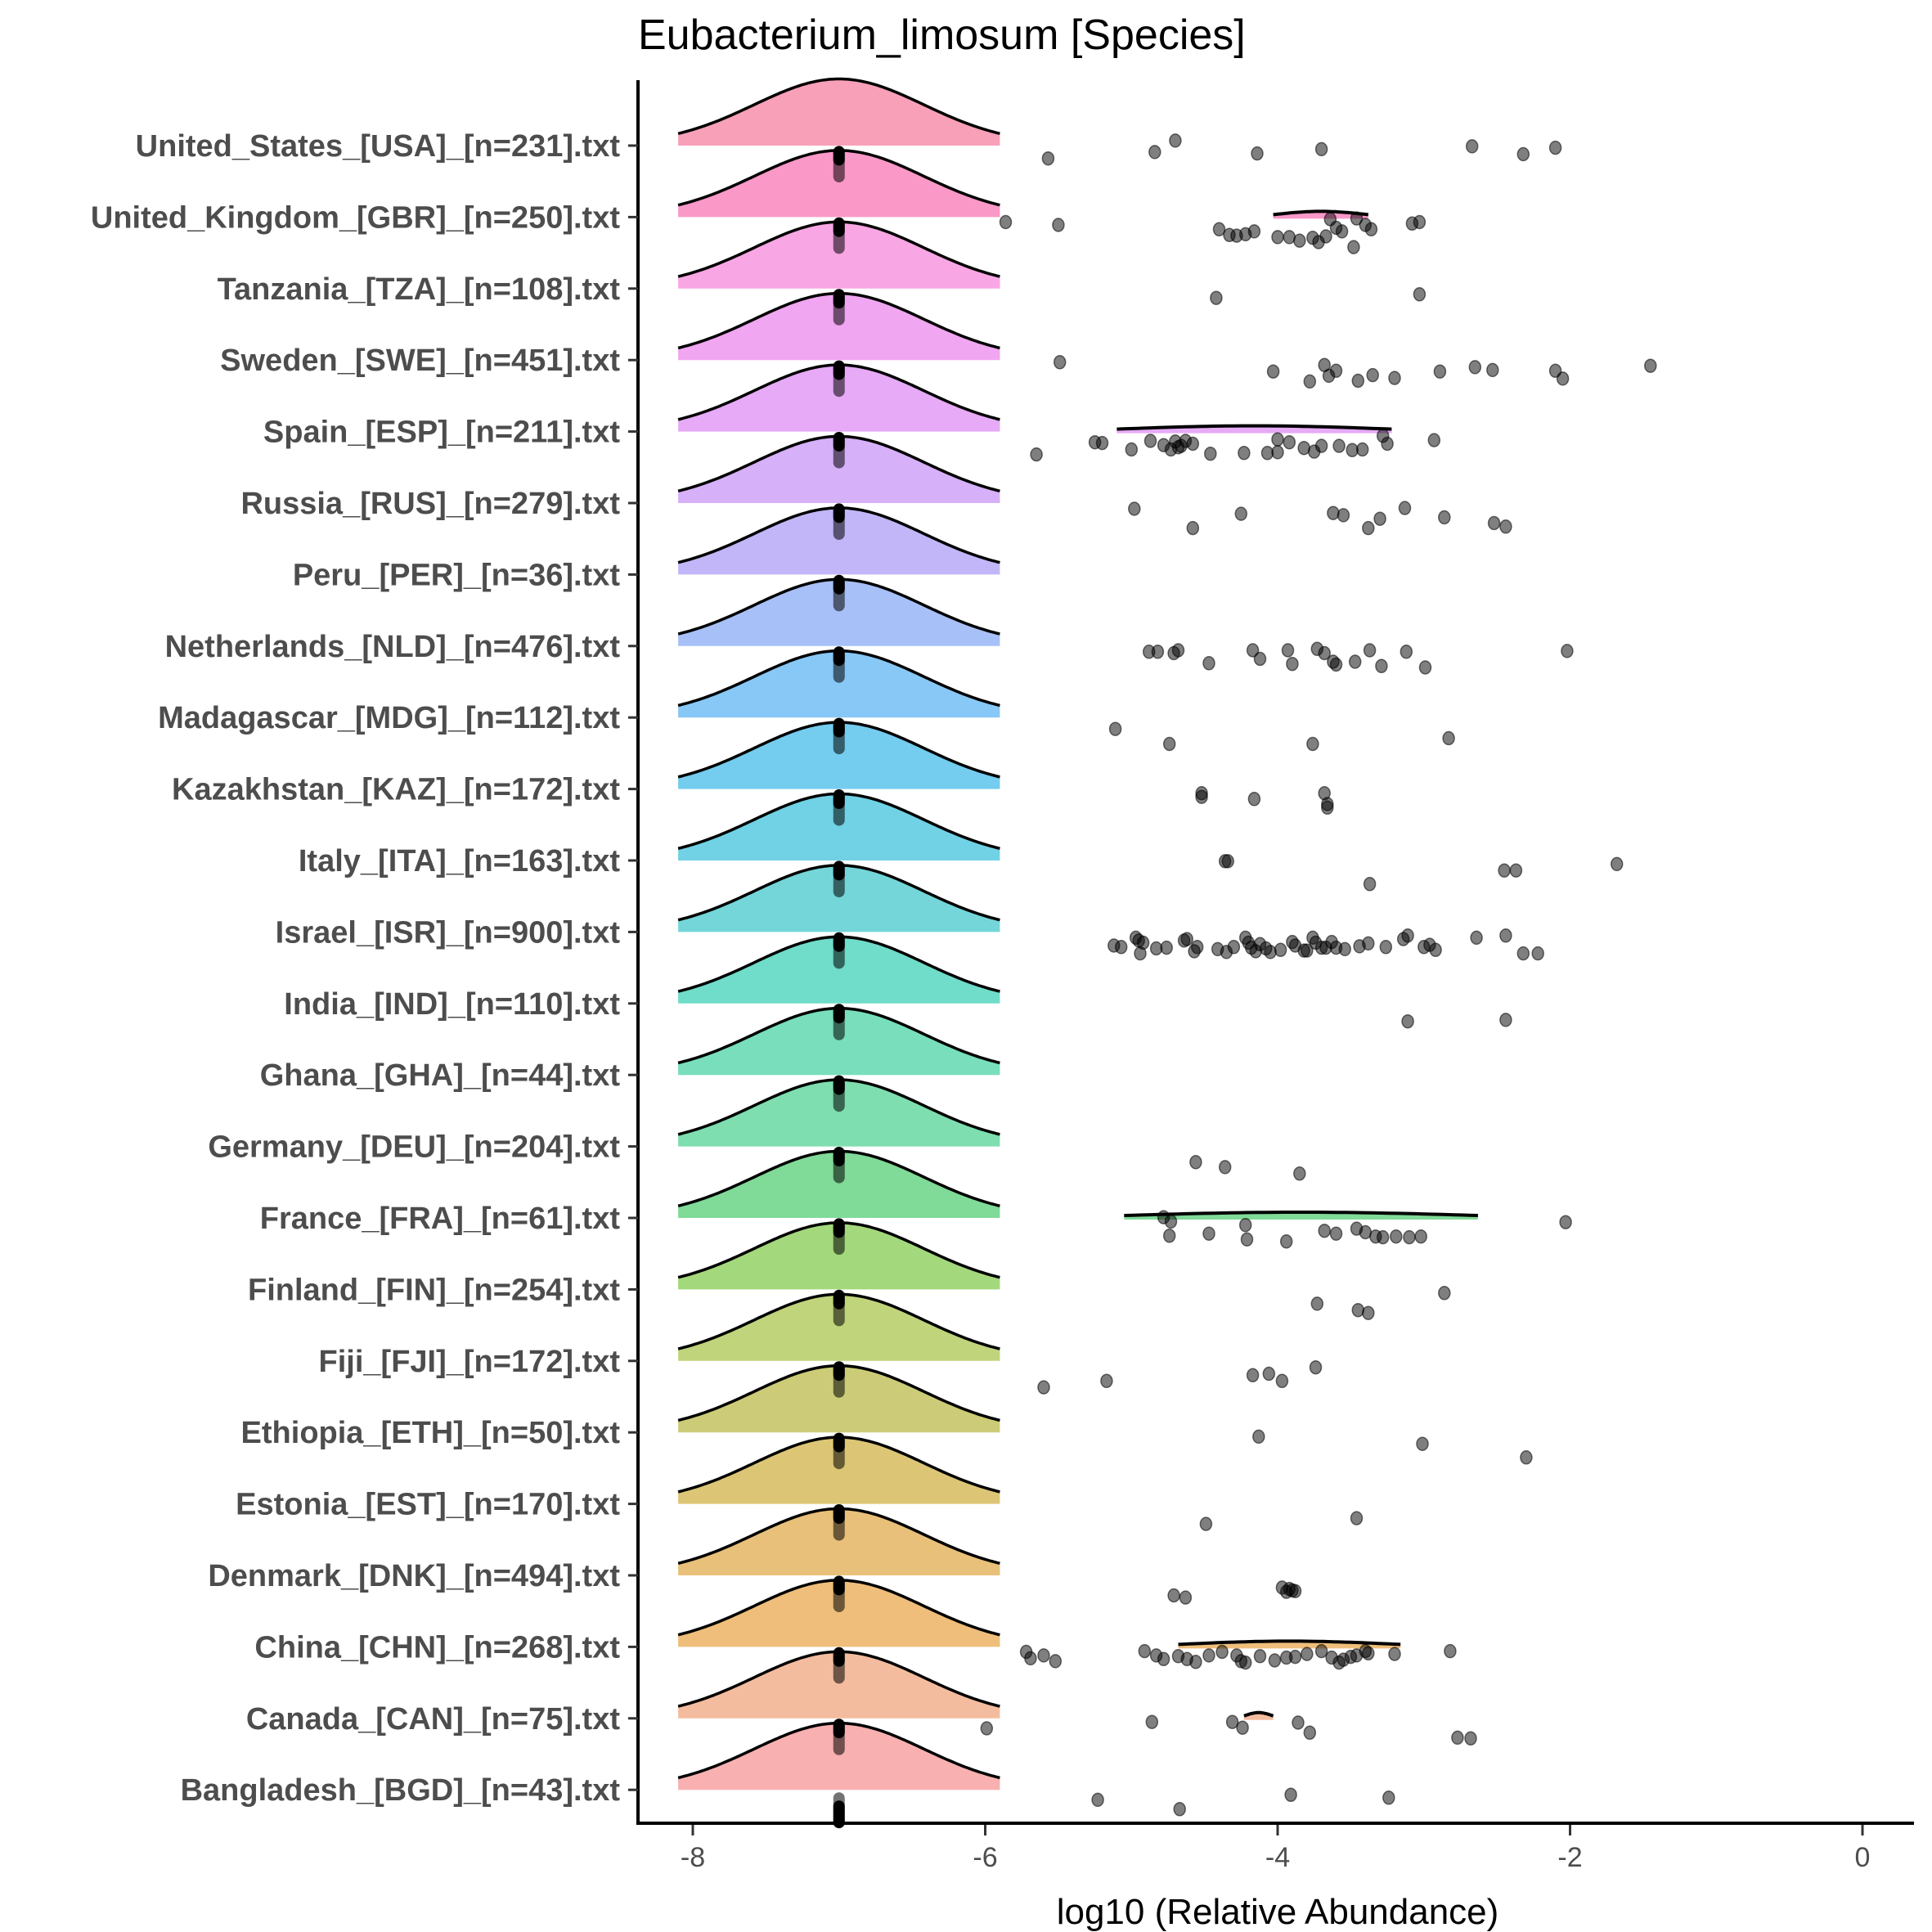 The image size is (1932, 1932). Describe the element at coordinates (1276, 1849) in the screenshot. I see `x-ticks: -8 -6 -4 -2 0` at that location.